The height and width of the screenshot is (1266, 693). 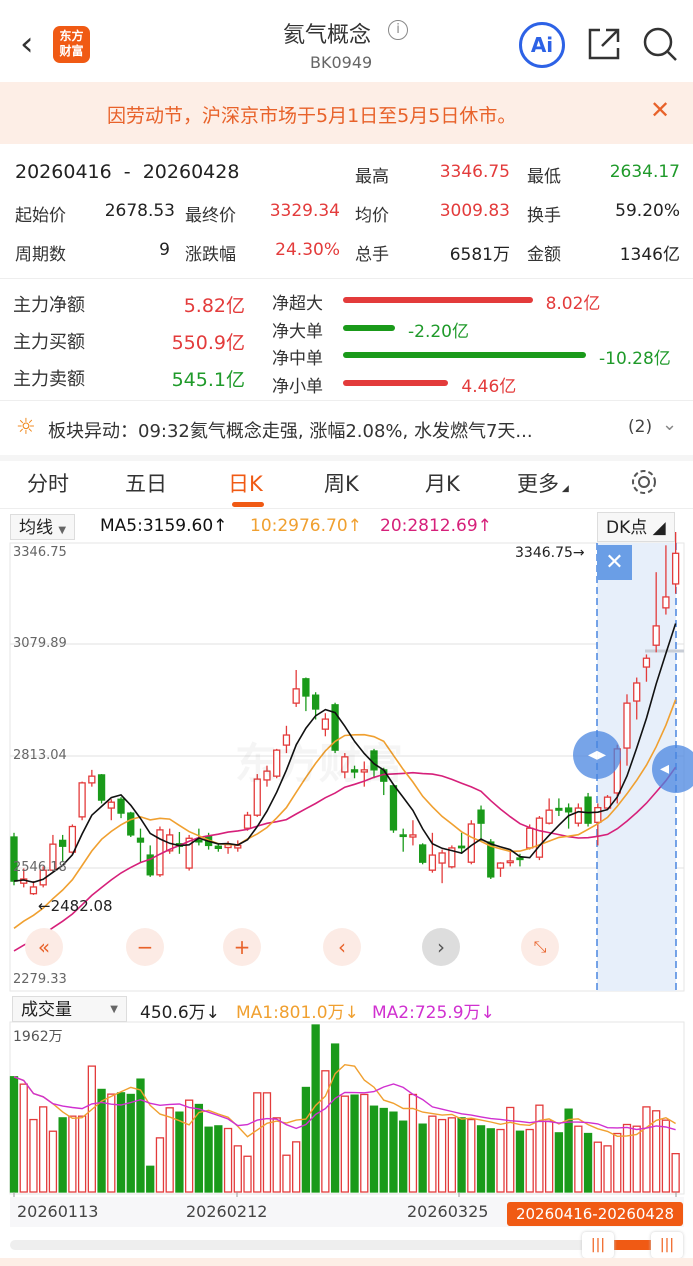 I want to click on tab-4: 月K, so click(x=442, y=483).